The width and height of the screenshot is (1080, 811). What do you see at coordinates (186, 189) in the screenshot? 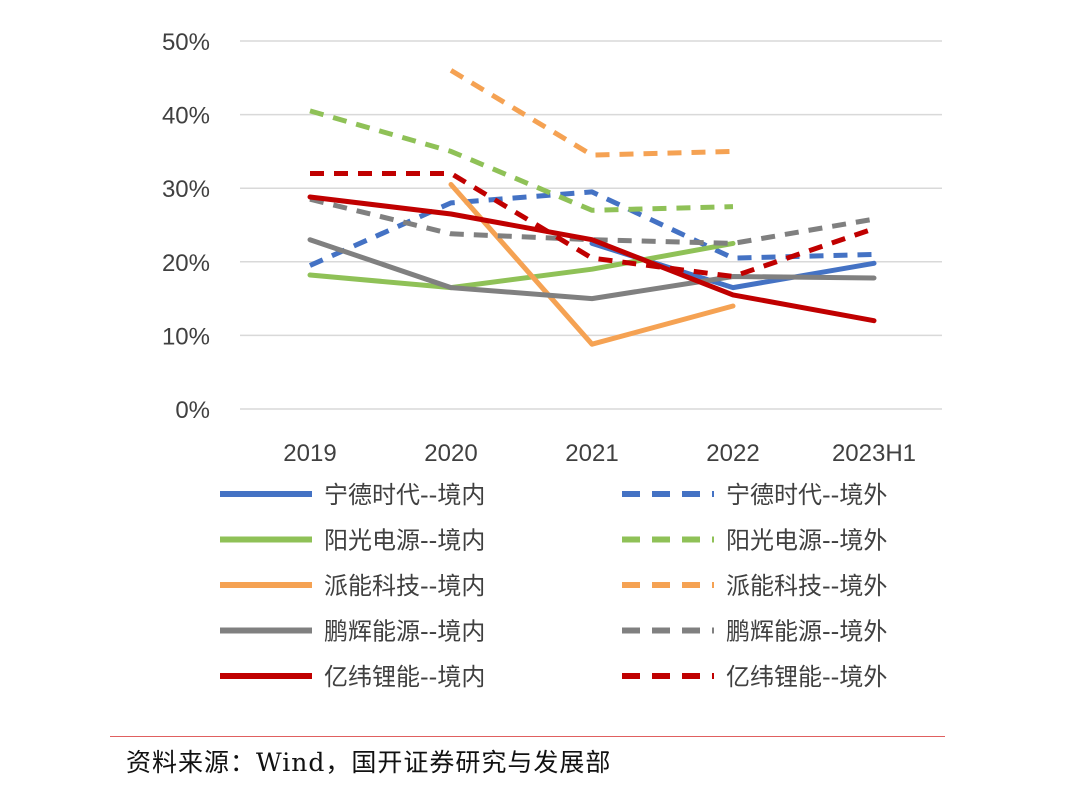
I see `y-tick-label: 30%` at bounding box center [186, 189].